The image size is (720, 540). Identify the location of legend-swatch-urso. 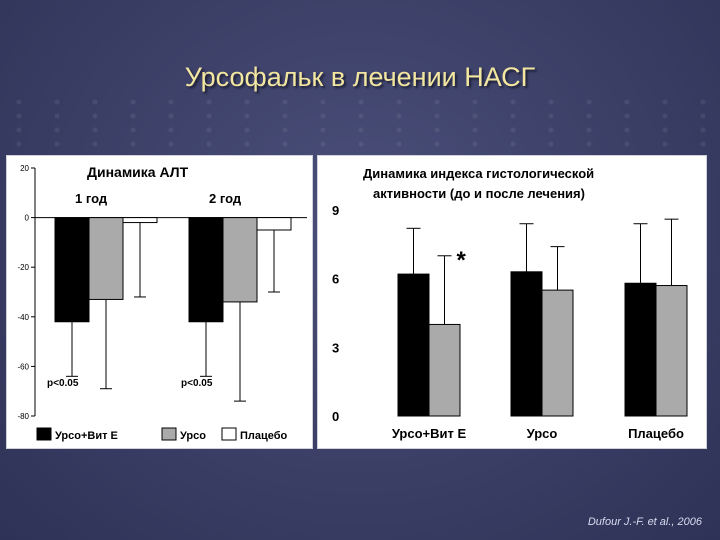
(169, 434).